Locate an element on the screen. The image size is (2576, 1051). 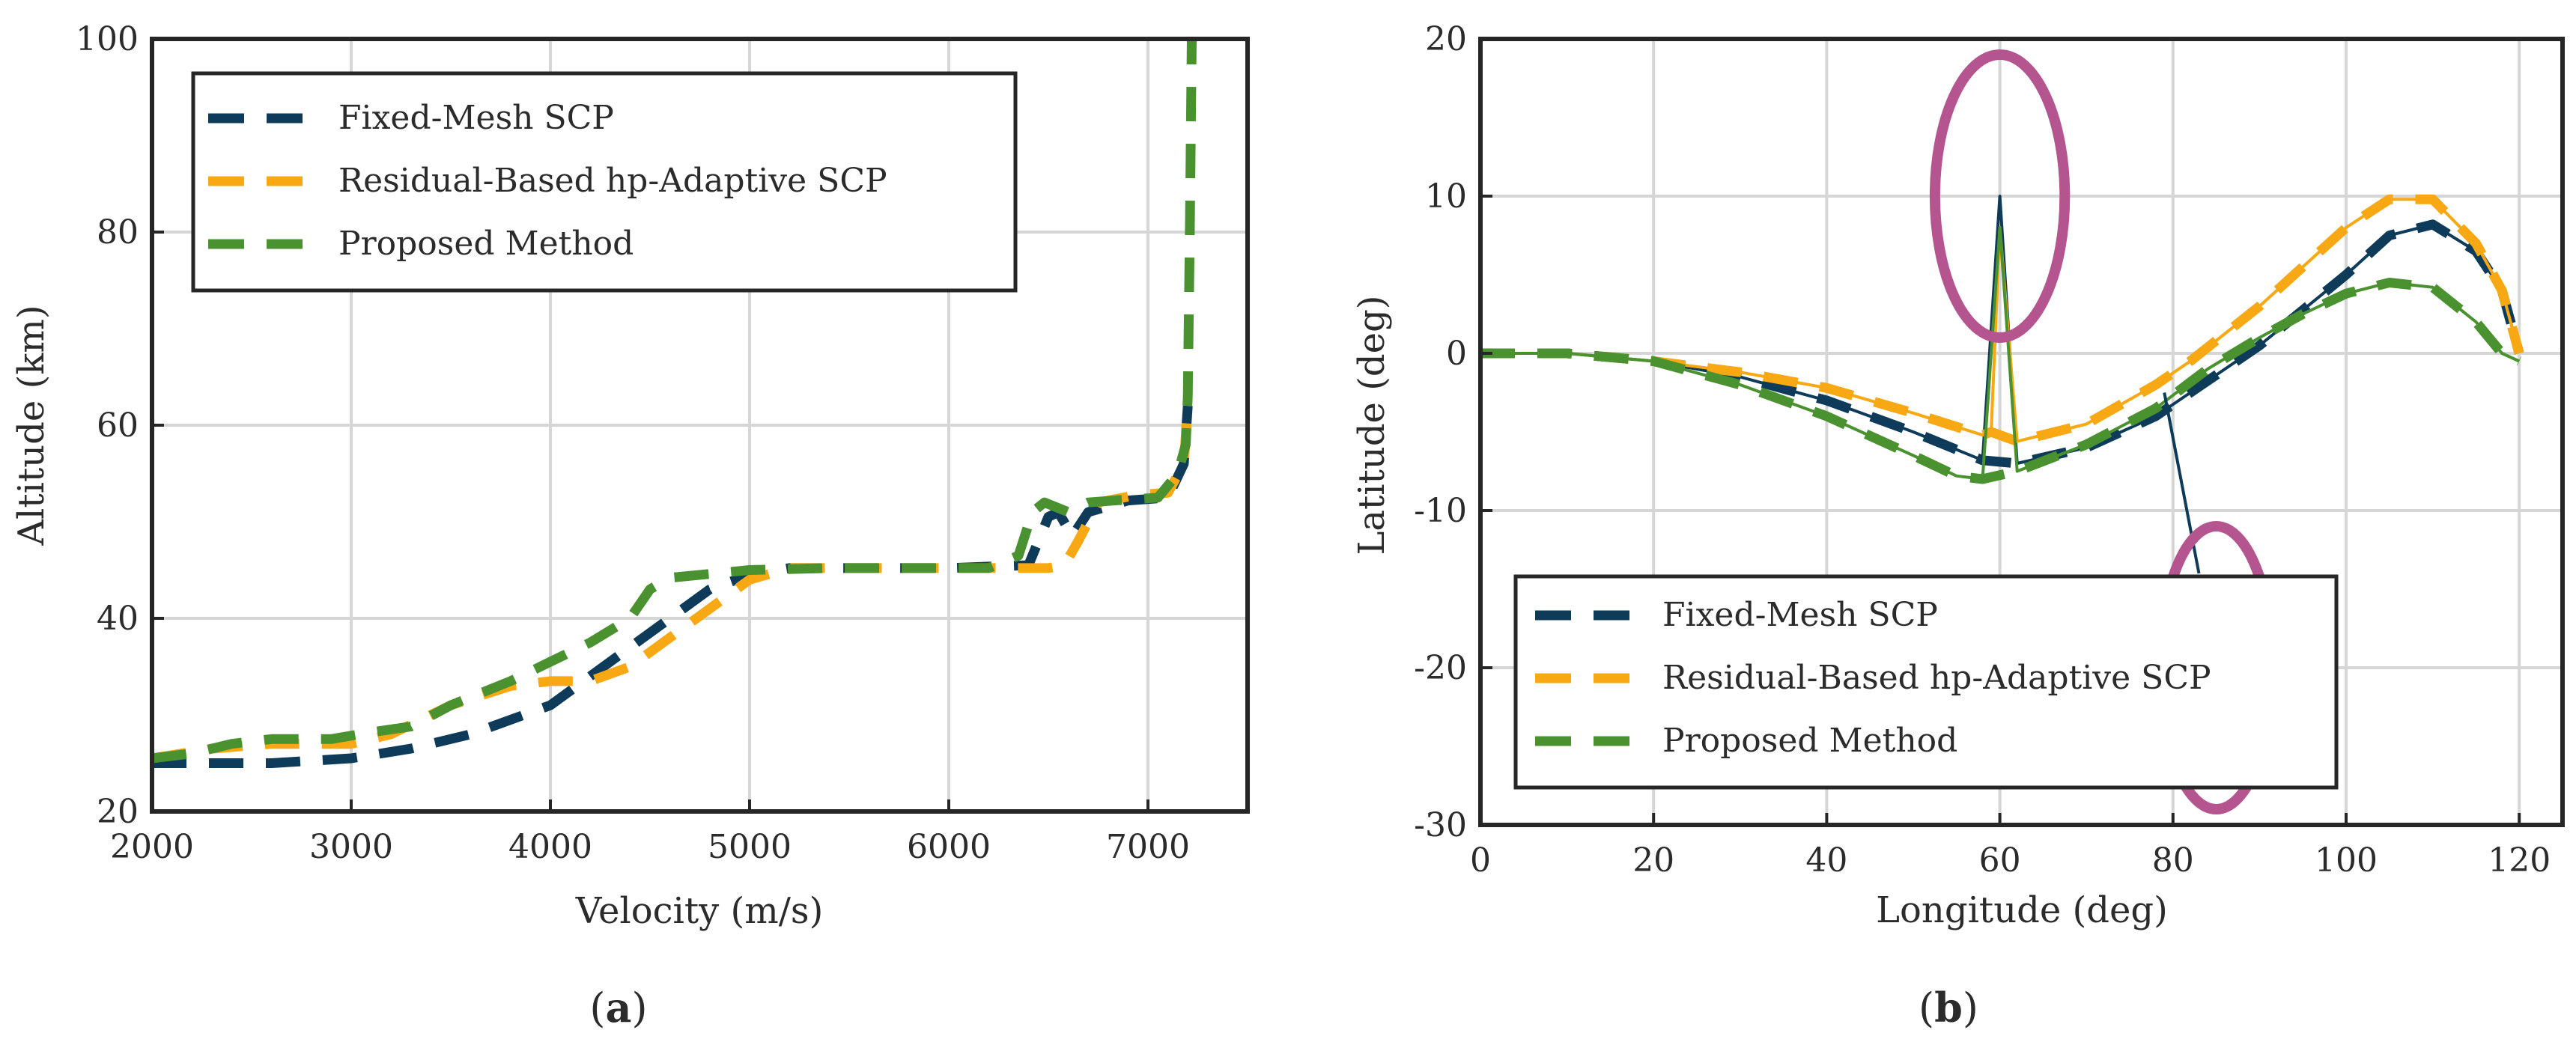
b-xtick-label: 120 is located at coordinates (2519, 860).